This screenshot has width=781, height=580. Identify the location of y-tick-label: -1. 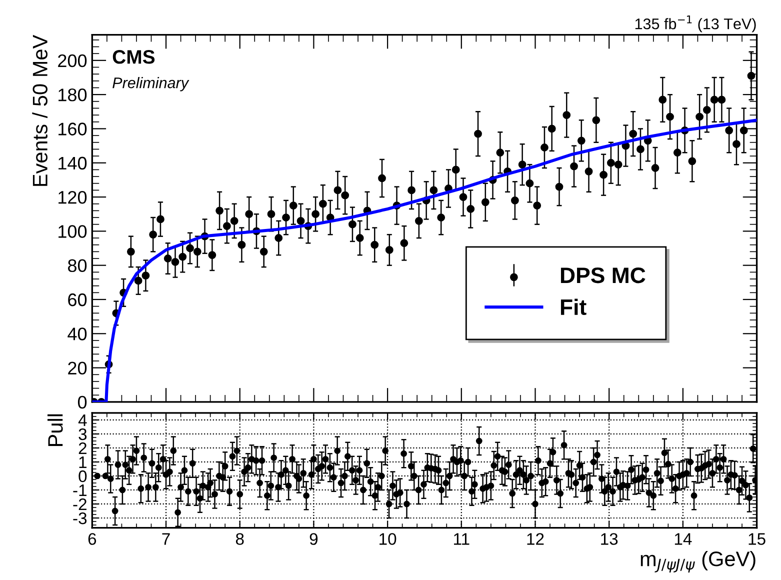
(79, 490).